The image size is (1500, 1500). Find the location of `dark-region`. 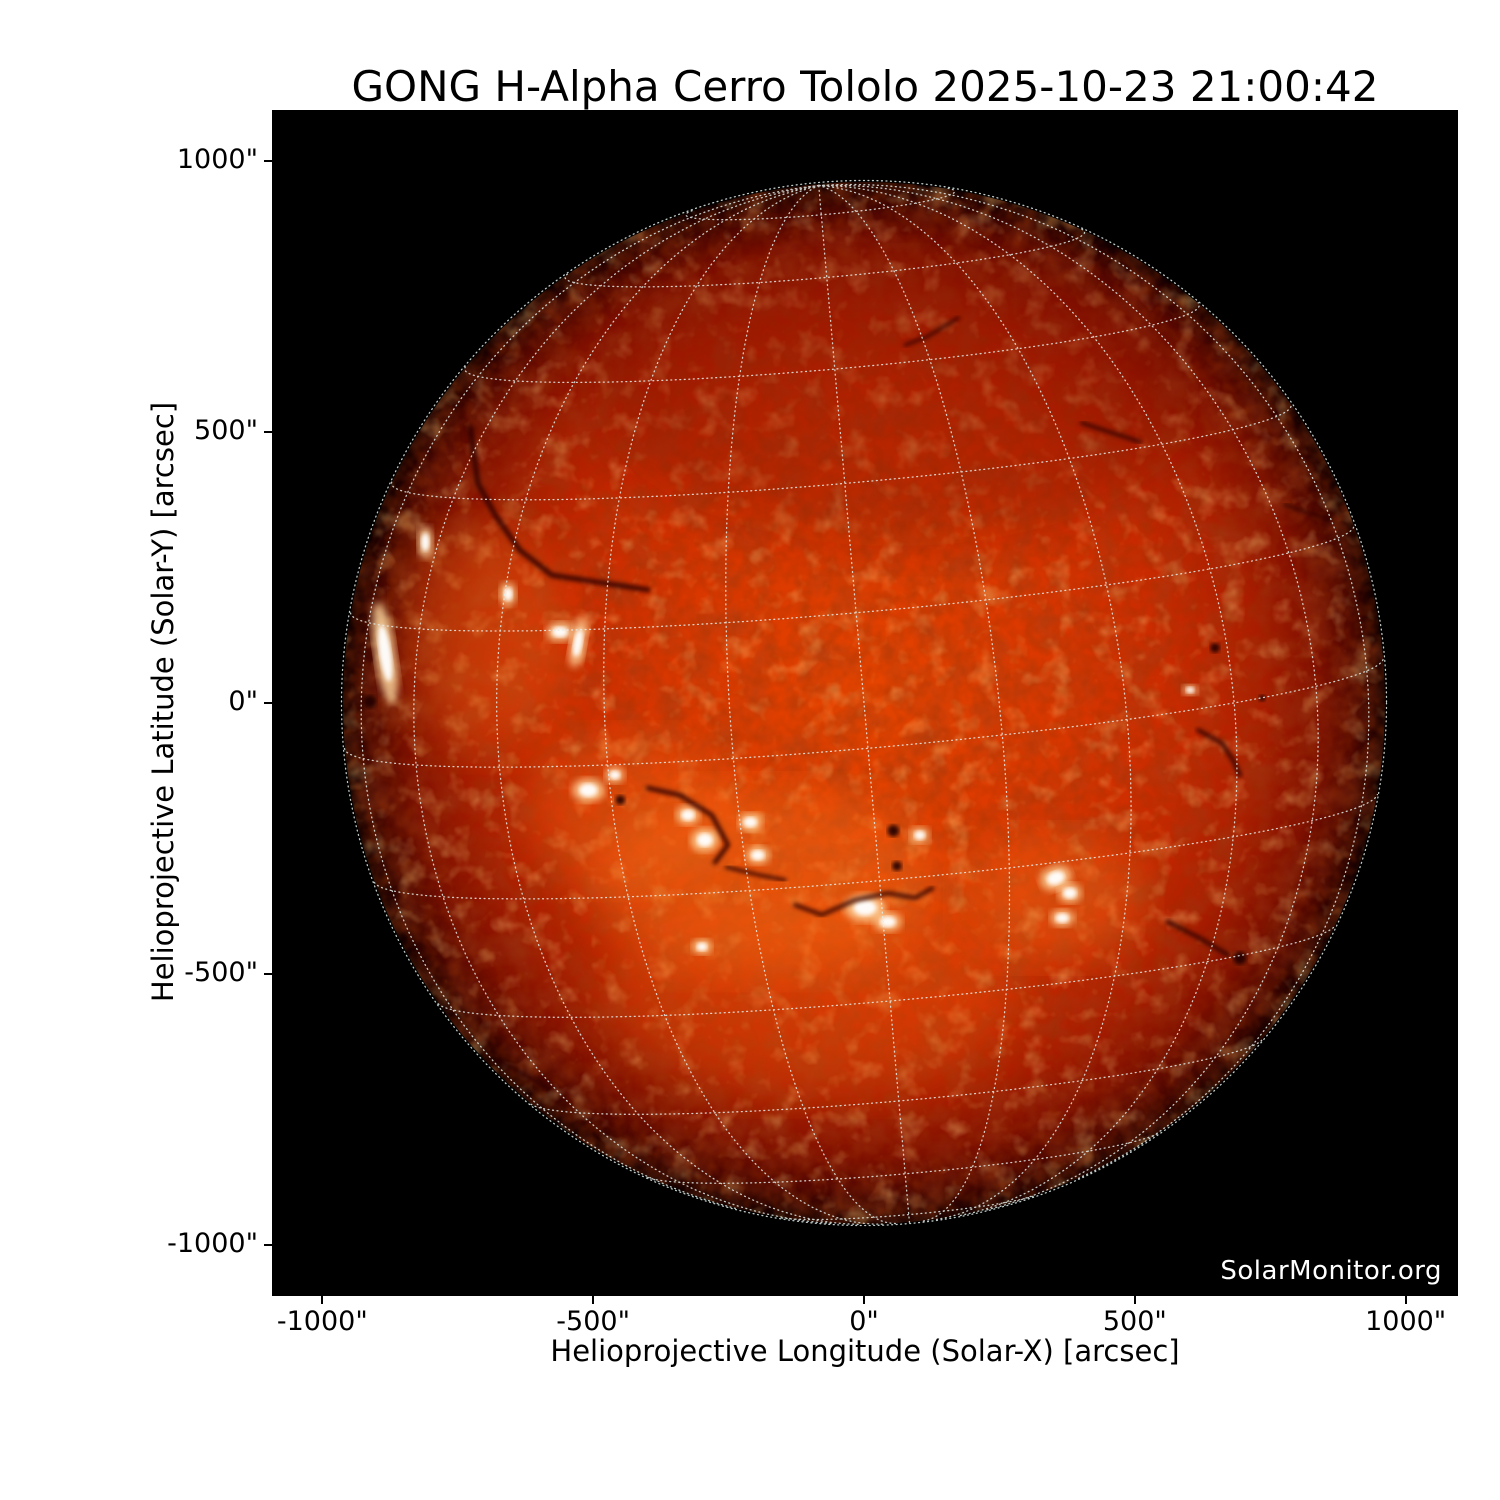

dark-region is located at coordinates (896, 394).